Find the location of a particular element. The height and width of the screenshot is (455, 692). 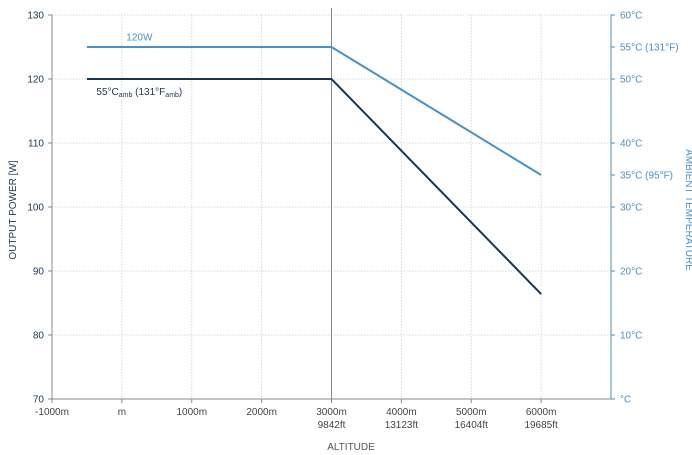

ann-sub1: amb is located at coordinates (126, 95).